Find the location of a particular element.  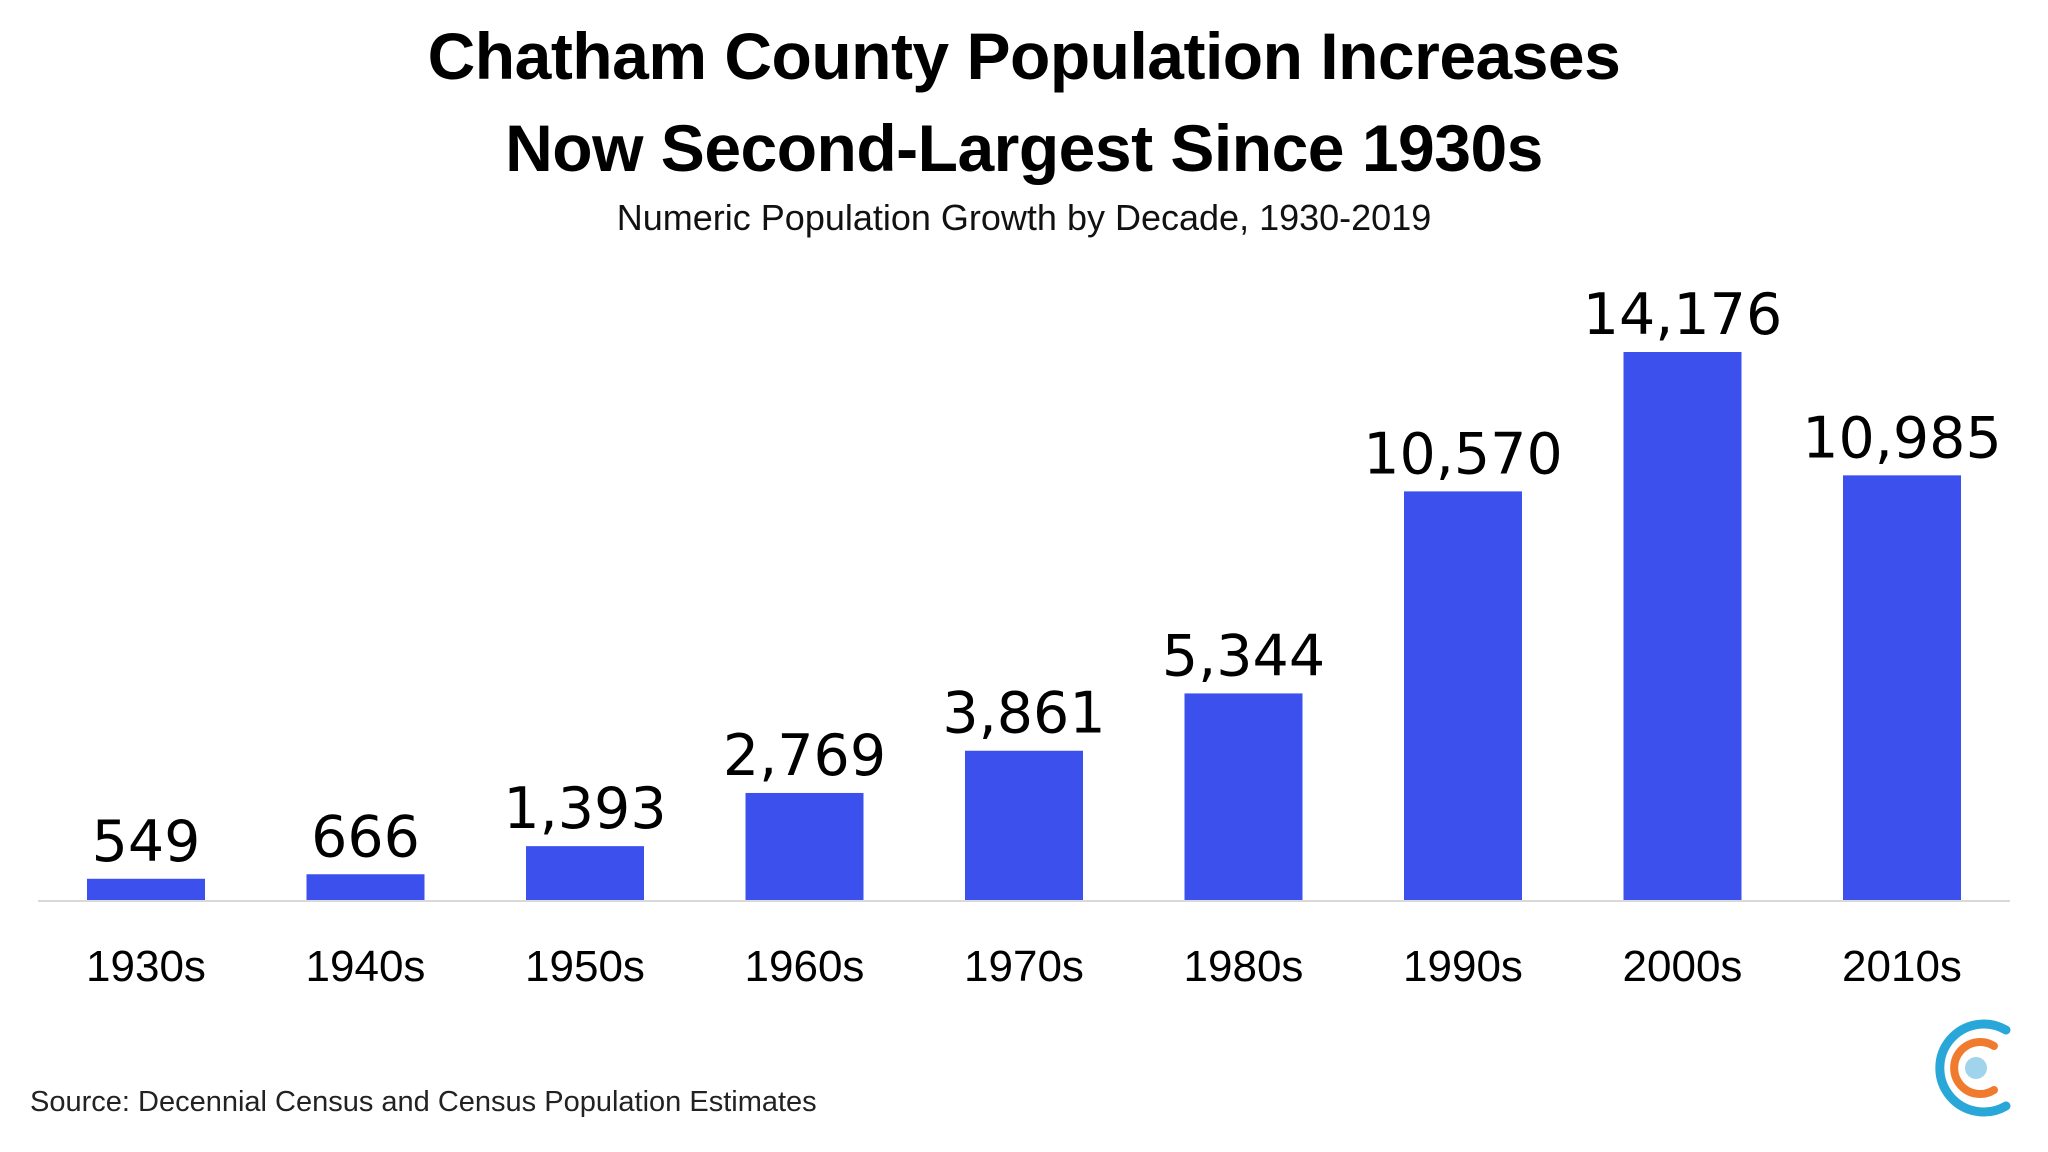

data-label-1990s: 10,570 is located at coordinates (1462, 454).